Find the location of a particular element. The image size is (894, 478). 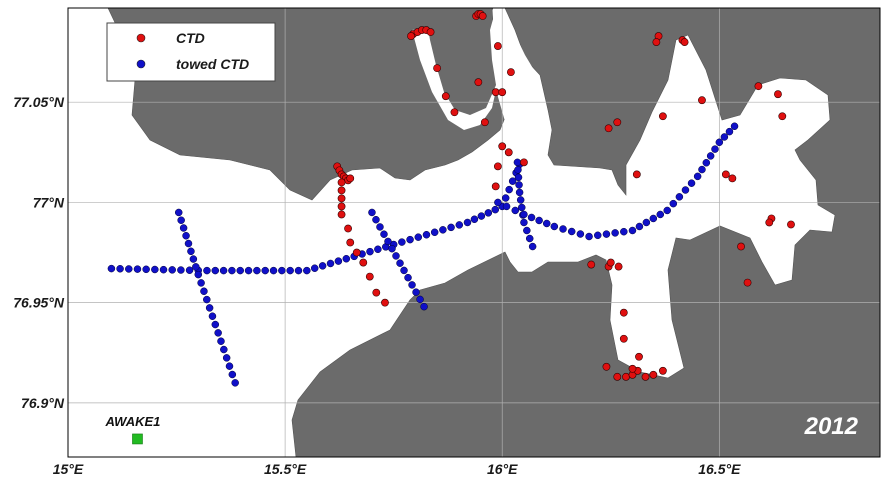

water-north-arm is located at coordinates (480, 91).